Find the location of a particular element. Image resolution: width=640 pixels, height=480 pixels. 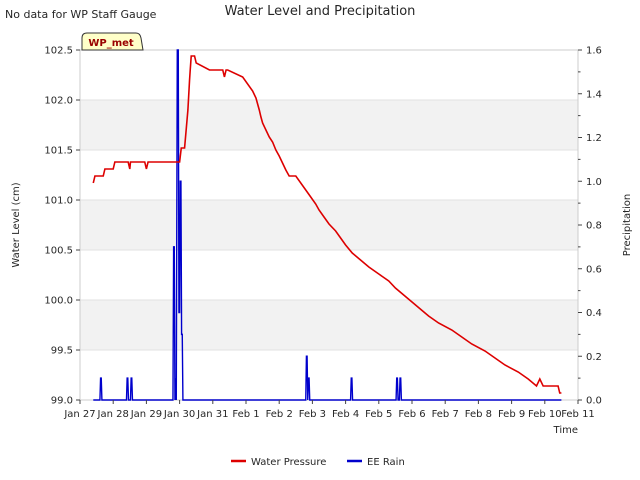

x-tick-label: Feb 6 is located at coordinates (411, 414).